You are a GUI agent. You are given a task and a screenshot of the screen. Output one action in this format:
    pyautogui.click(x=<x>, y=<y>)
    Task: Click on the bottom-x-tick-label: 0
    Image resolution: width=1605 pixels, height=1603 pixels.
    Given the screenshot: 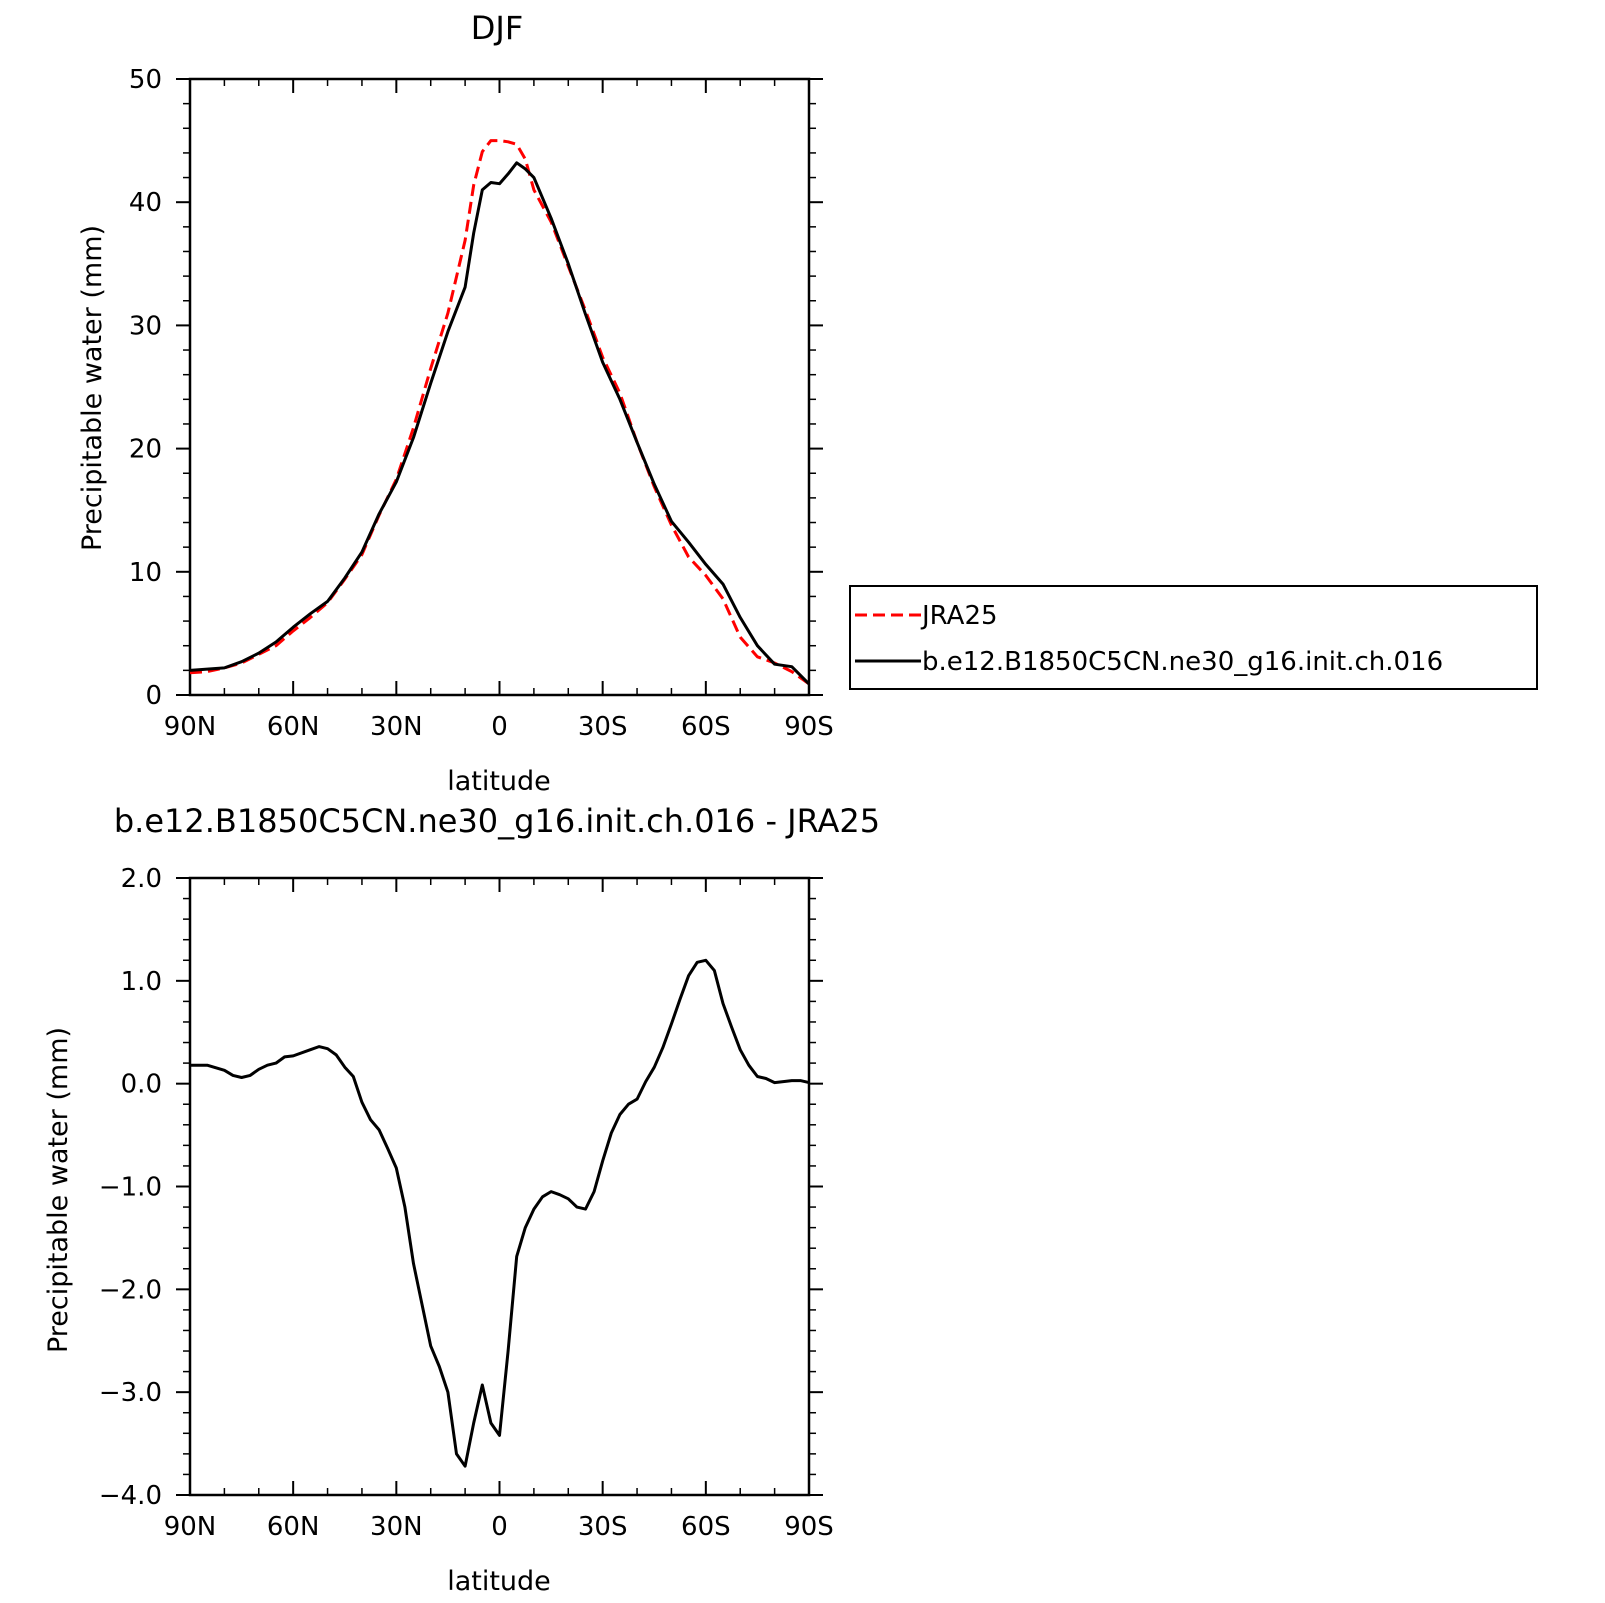 What is the action you would take?
    pyautogui.click(x=499, y=1527)
    